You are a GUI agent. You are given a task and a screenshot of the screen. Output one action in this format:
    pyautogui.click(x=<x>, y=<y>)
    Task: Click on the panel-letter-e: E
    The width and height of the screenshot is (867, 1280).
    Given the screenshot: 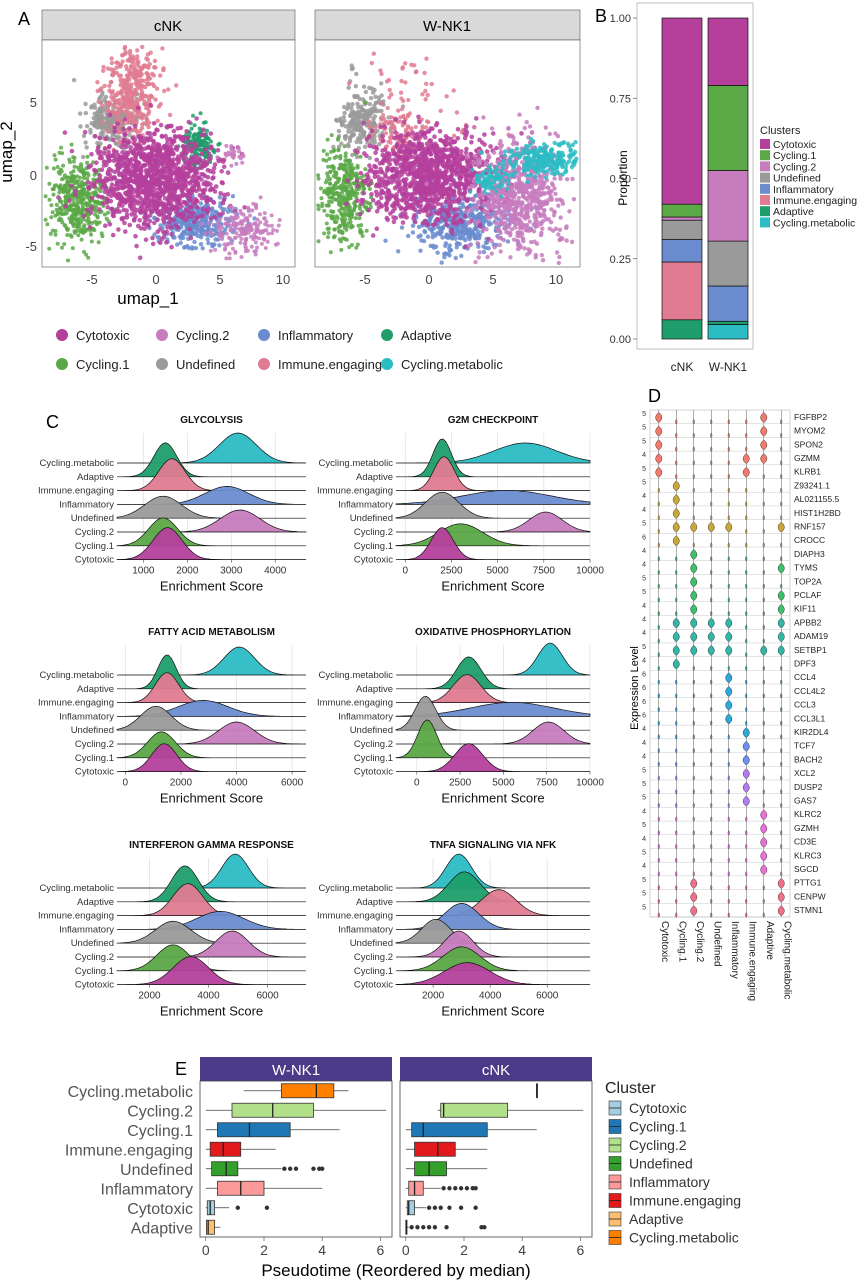 What is the action you would take?
    pyautogui.click(x=181, y=1069)
    